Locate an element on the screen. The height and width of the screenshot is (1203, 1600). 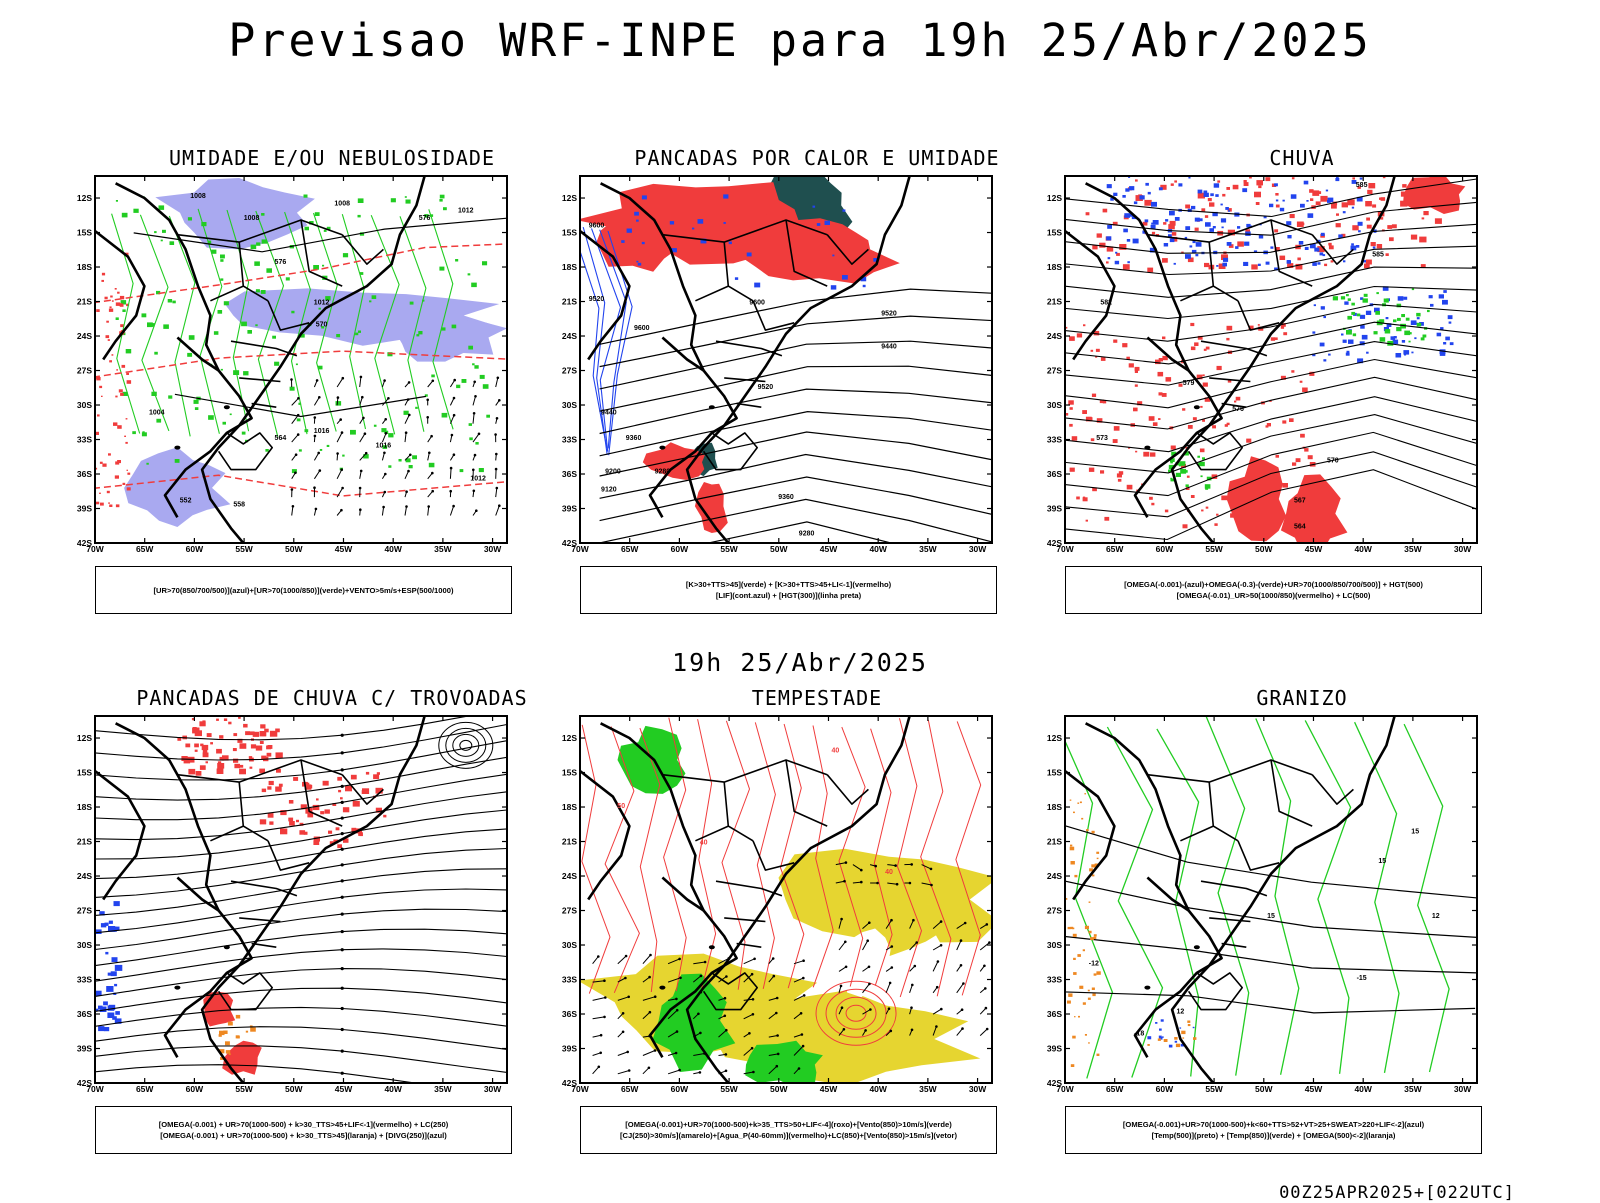
streamline-arrow is located at coordinates (342, 968).